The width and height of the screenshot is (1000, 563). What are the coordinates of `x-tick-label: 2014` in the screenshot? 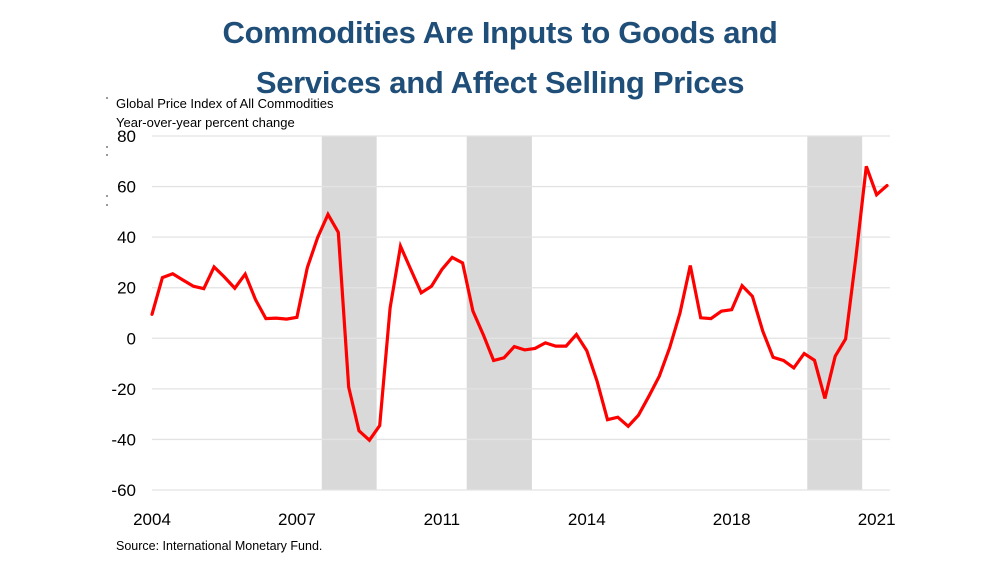 It's located at (587, 519).